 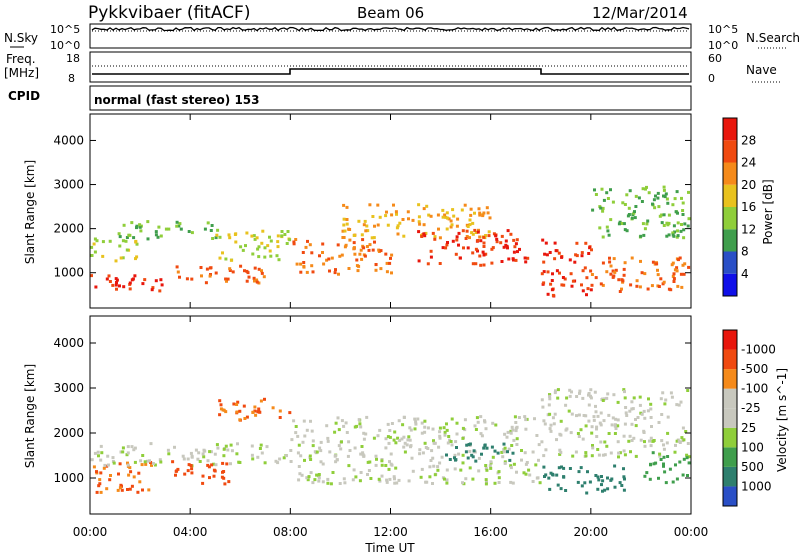 What do you see at coordinates (730, 359) in the screenshot?
I see `colorbar-segment` at bounding box center [730, 359].